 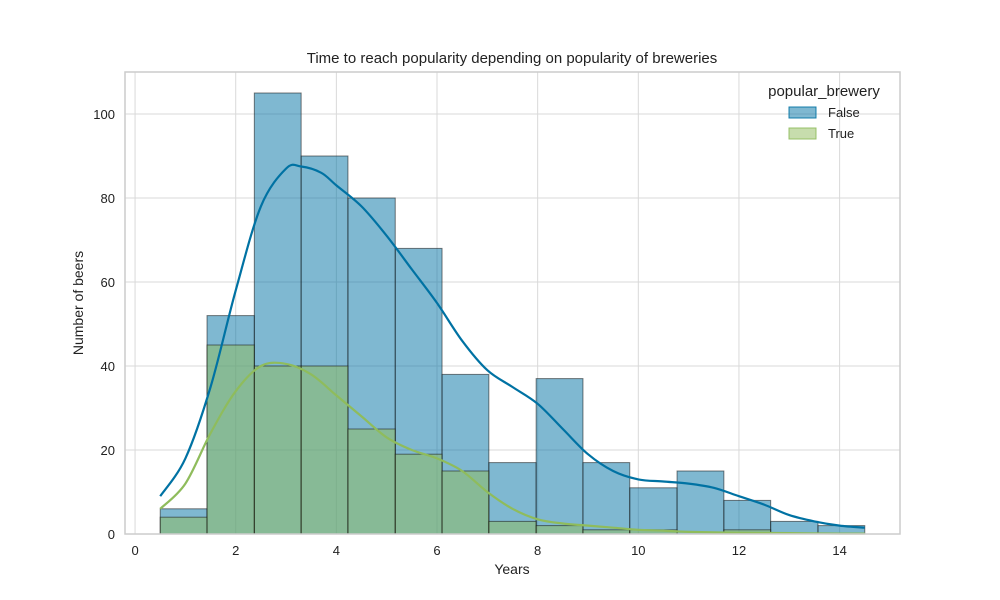 I want to click on x-tick-label: 12, so click(x=739, y=550).